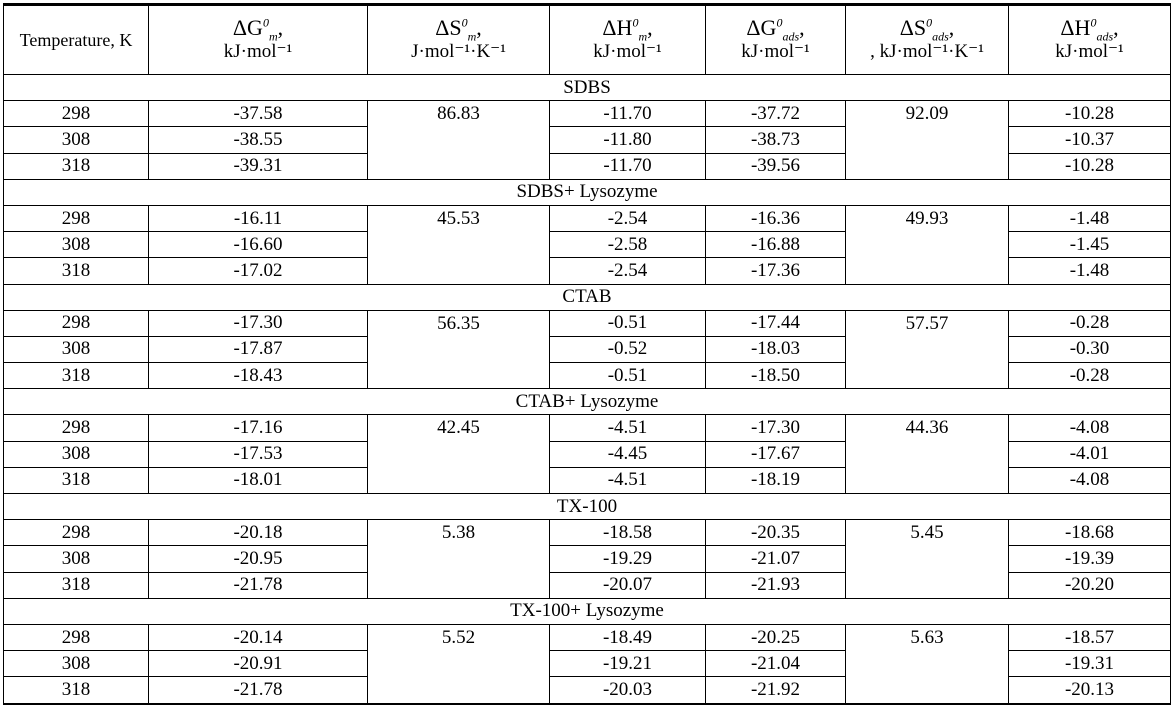 The image size is (1175, 717). What do you see at coordinates (458, 51) in the screenshot?
I see `header-unit: J·mol⁻¹·K⁻¹` at bounding box center [458, 51].